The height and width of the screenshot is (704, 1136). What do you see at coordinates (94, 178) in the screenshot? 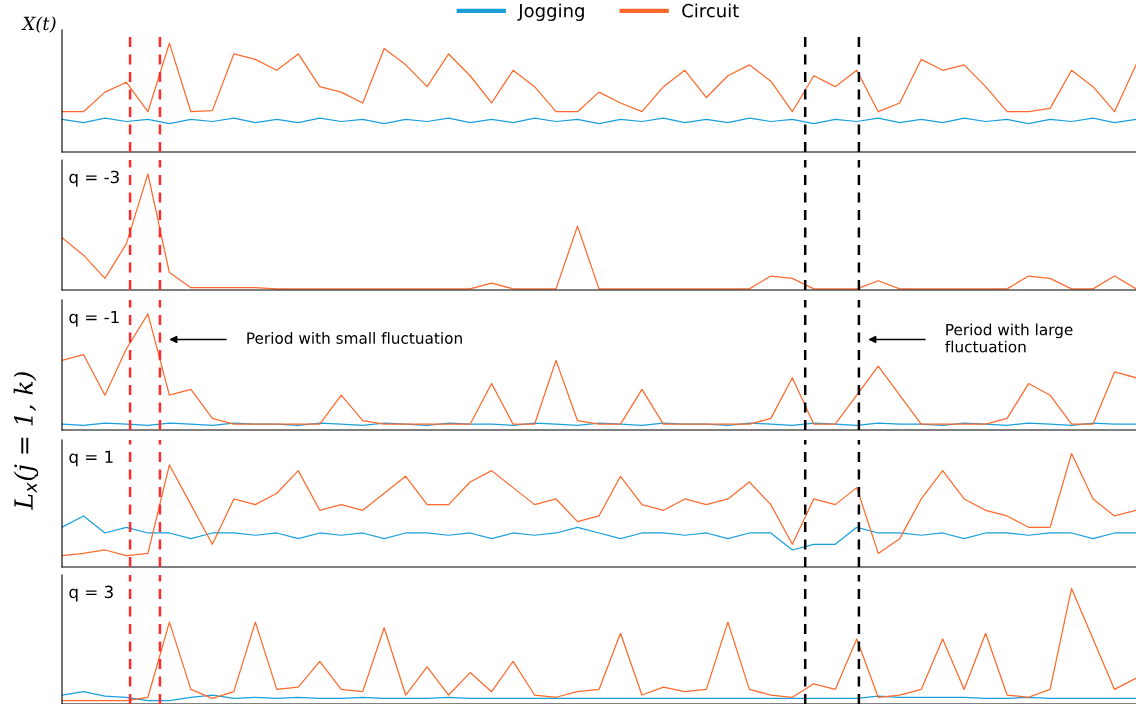
I see `annotation: q = -3` at bounding box center [94, 178].